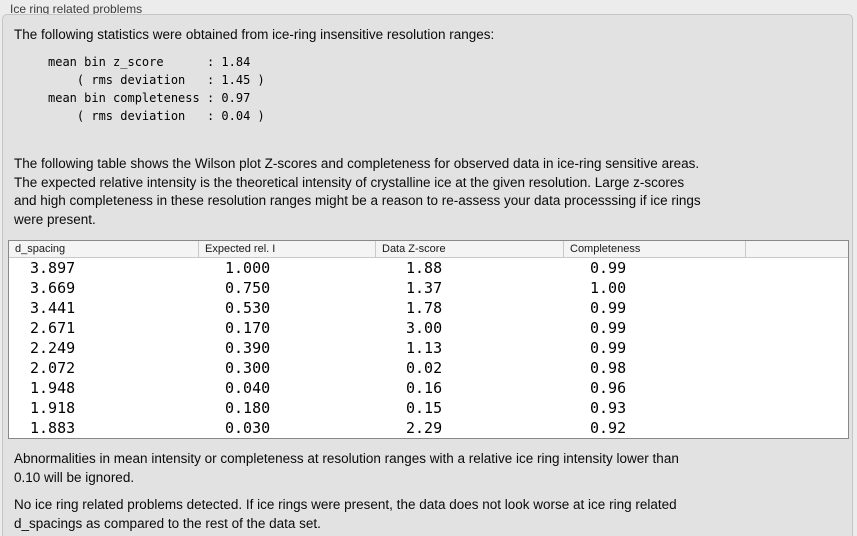 This screenshot has height=536, width=857. What do you see at coordinates (248, 288) in the screenshot?
I see `cell-expected-rel-i: 0.750` at bounding box center [248, 288].